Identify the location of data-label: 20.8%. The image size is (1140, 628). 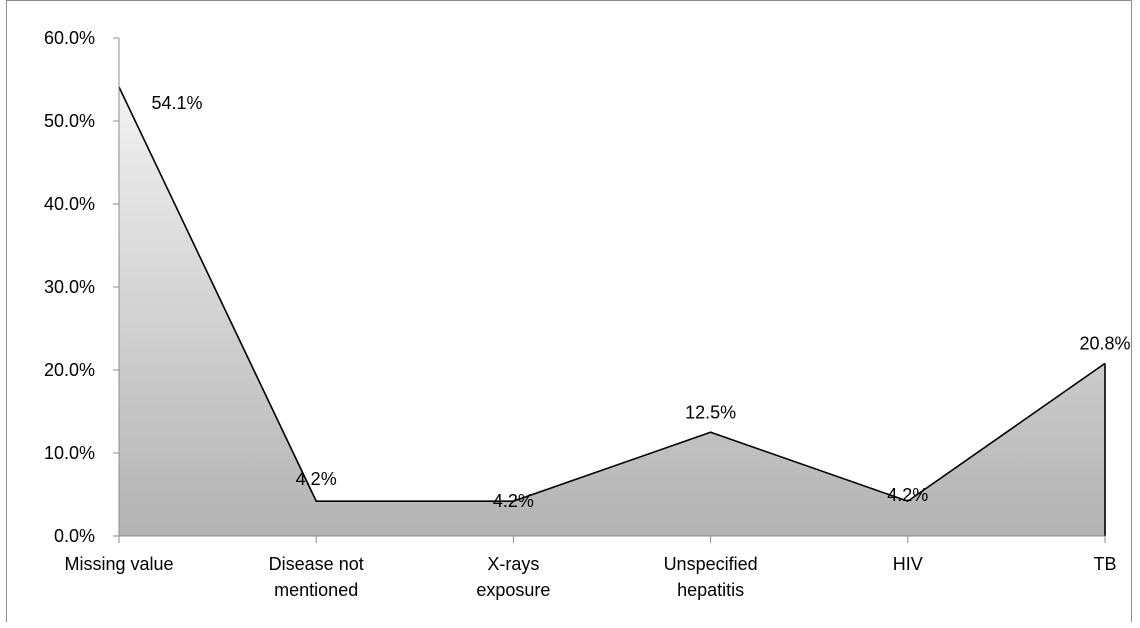
(1104, 343).